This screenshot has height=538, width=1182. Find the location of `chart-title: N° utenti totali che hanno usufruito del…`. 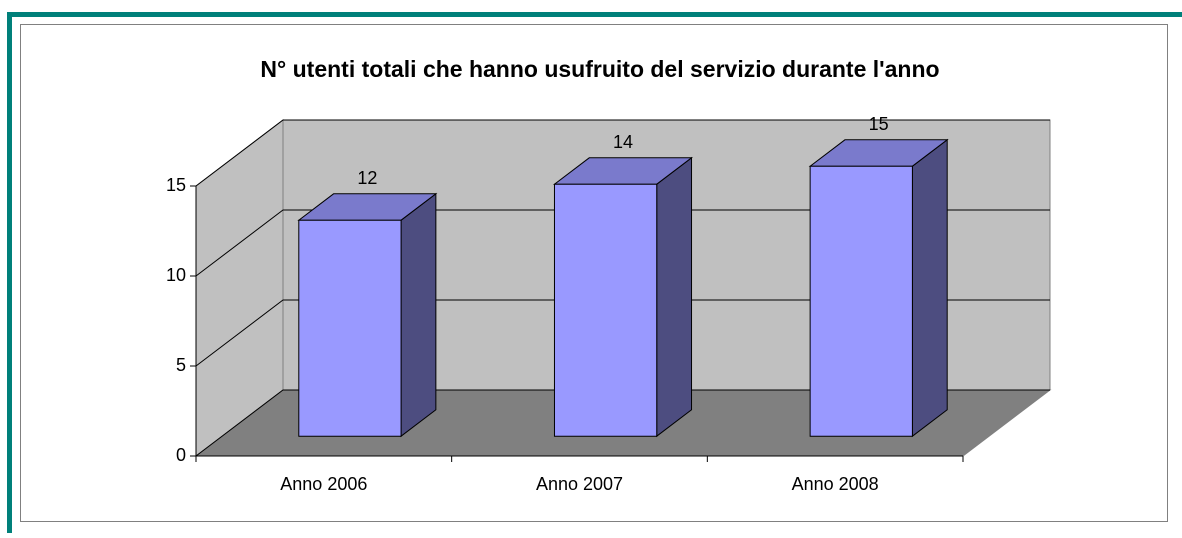

chart-title: N° utenti totali che hanno usufruito del… is located at coordinates (599, 69).